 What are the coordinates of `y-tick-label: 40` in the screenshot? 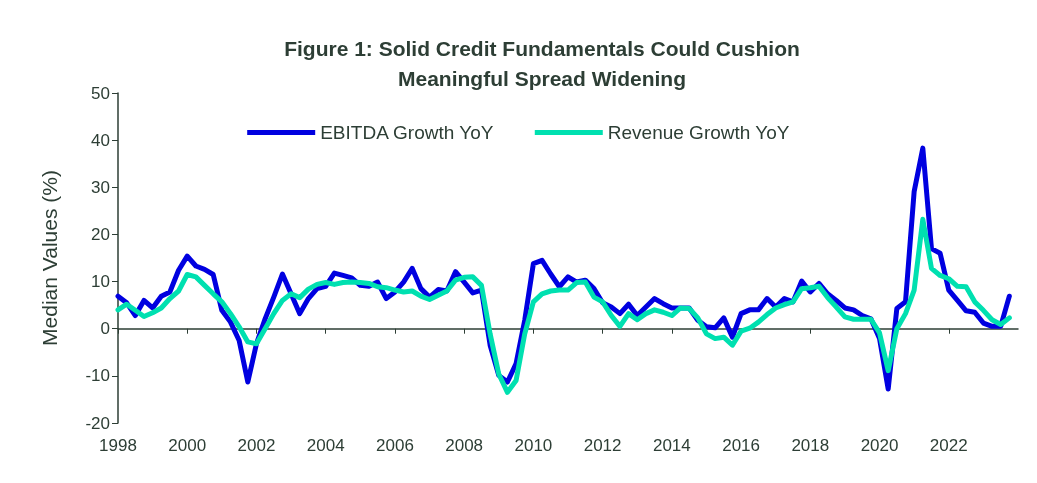 It's located at (100, 140).